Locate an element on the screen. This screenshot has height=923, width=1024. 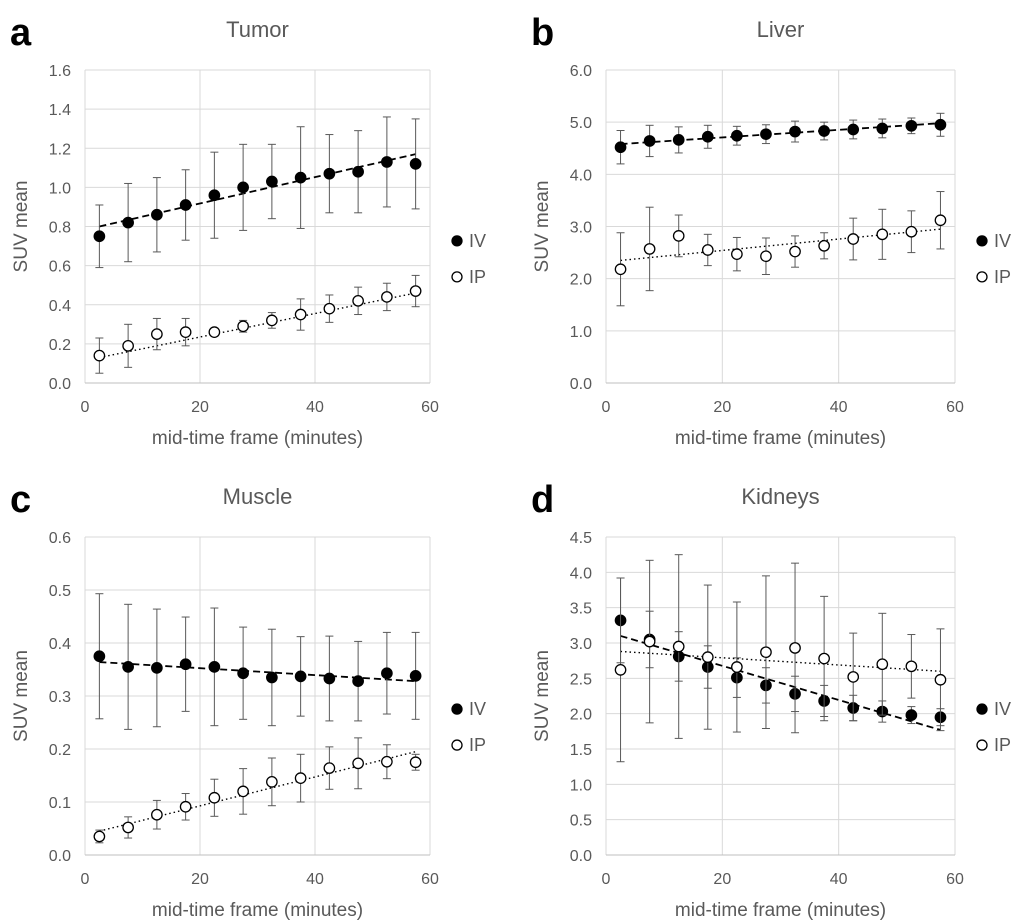
y-tick-label: 1.5 is located at coordinates (581, 750).